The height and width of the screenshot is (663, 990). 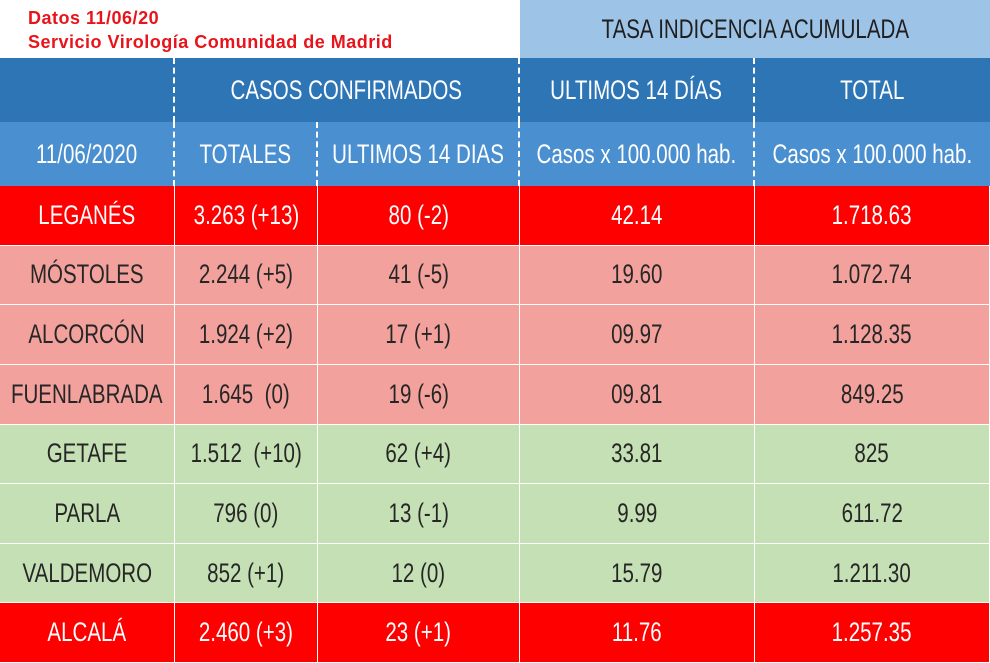 I want to click on table-cell: 849.25, so click(x=872, y=393).